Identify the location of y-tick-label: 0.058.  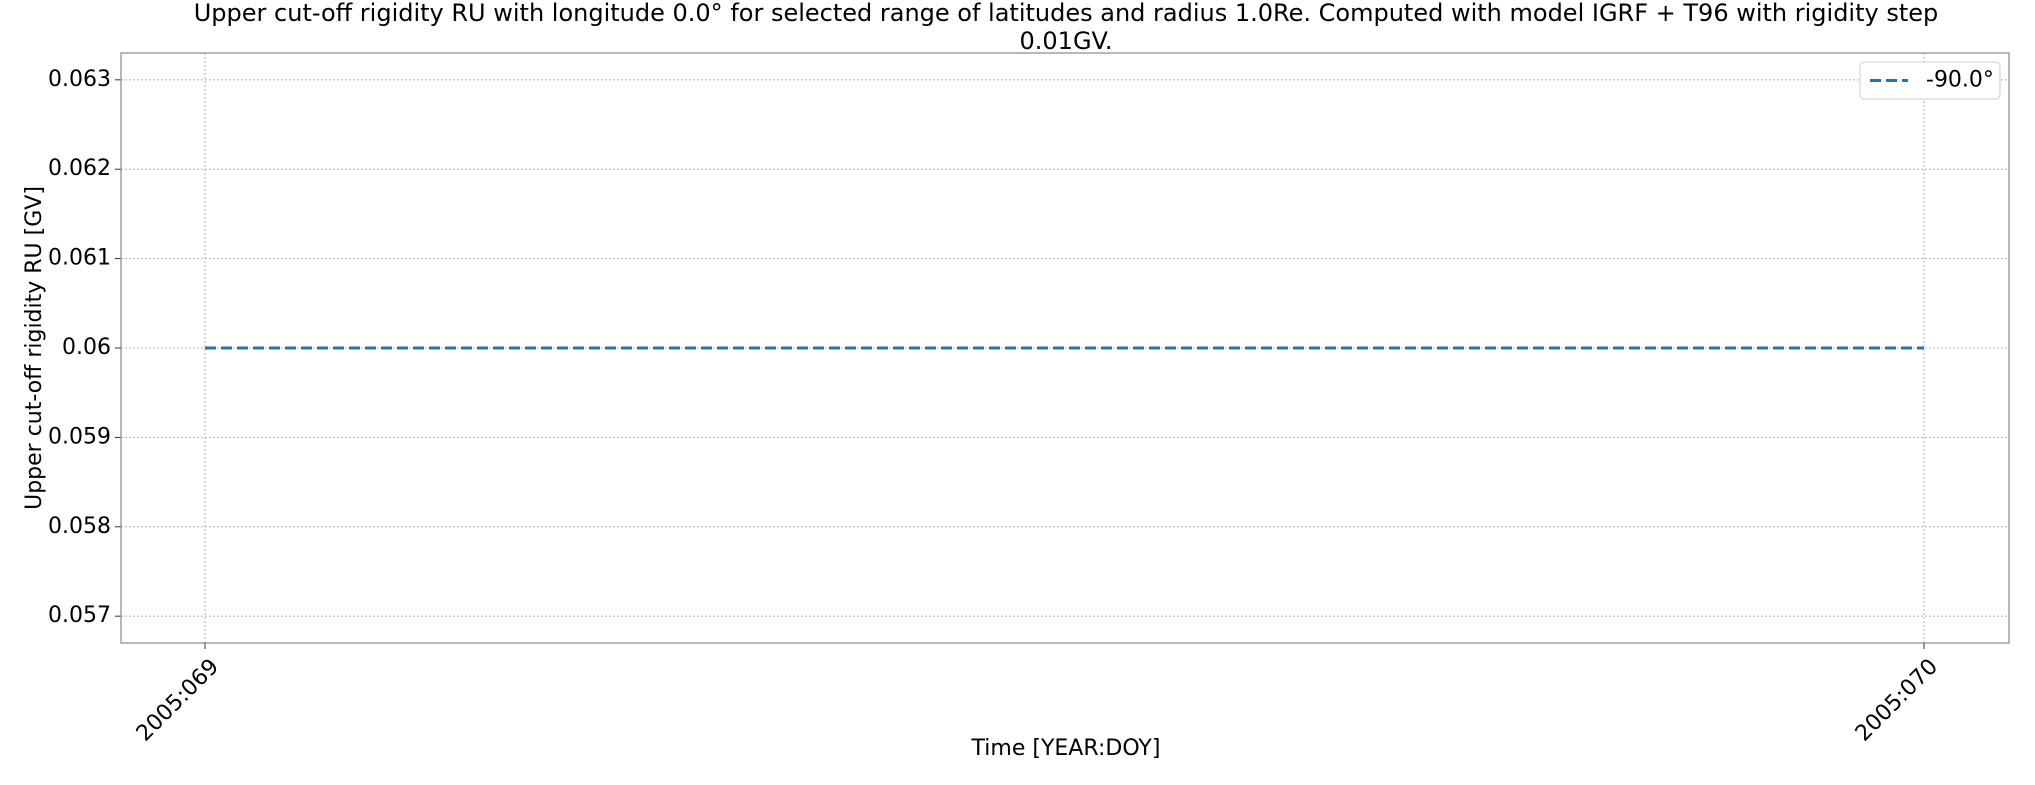
(79, 526).